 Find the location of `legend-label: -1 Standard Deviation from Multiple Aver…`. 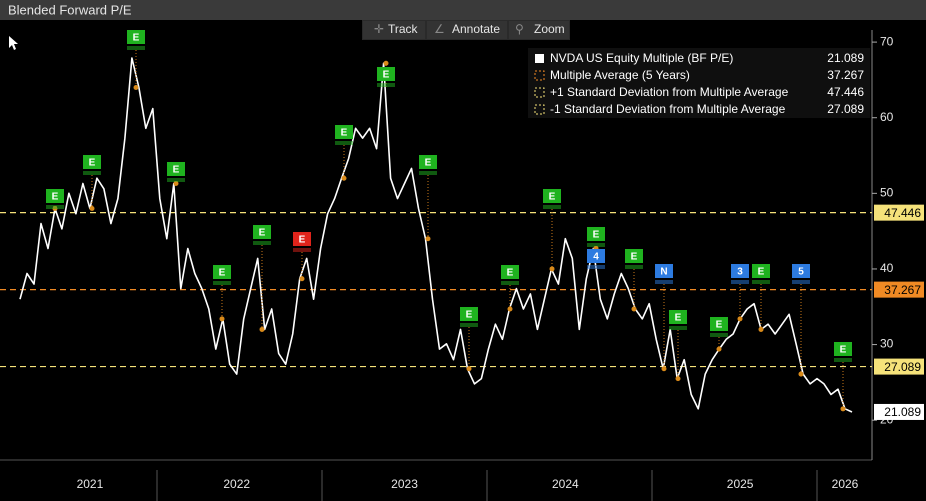

legend-label: -1 Standard Deviation from Multiple Aver… is located at coordinates (668, 109).